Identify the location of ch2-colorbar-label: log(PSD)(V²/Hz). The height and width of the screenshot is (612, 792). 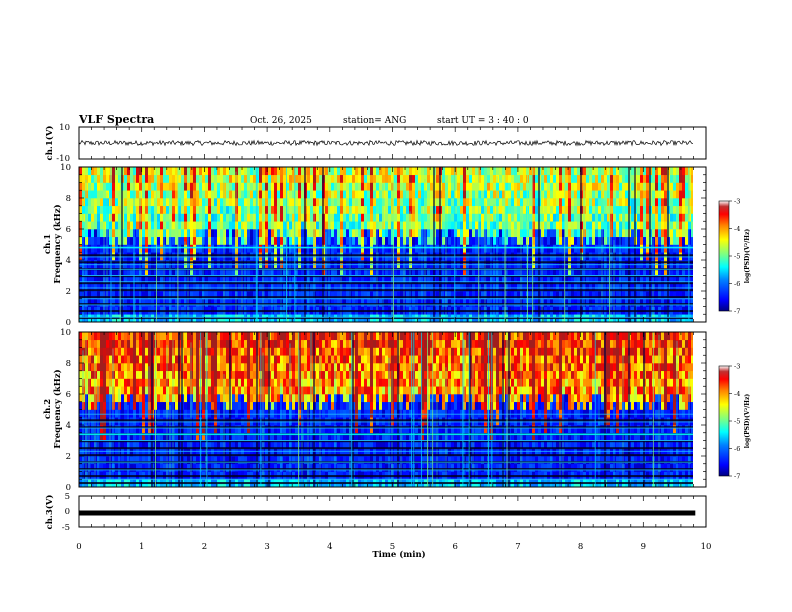
(747, 421).